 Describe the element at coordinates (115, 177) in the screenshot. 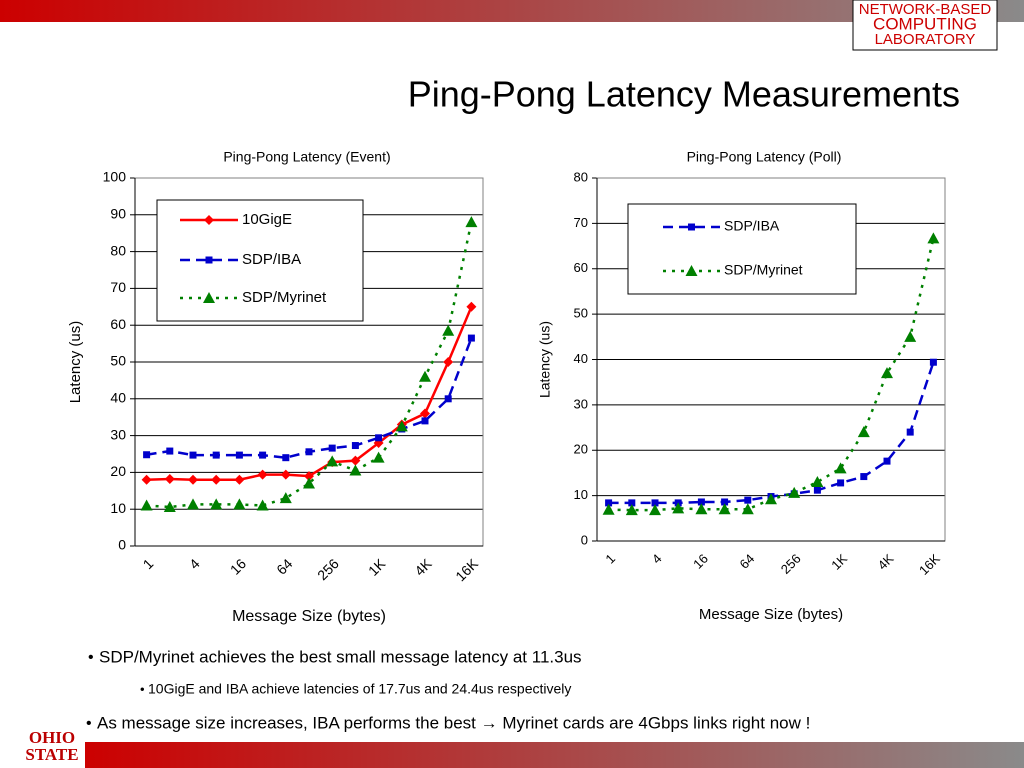

I see `y-tick-label: 100` at that location.